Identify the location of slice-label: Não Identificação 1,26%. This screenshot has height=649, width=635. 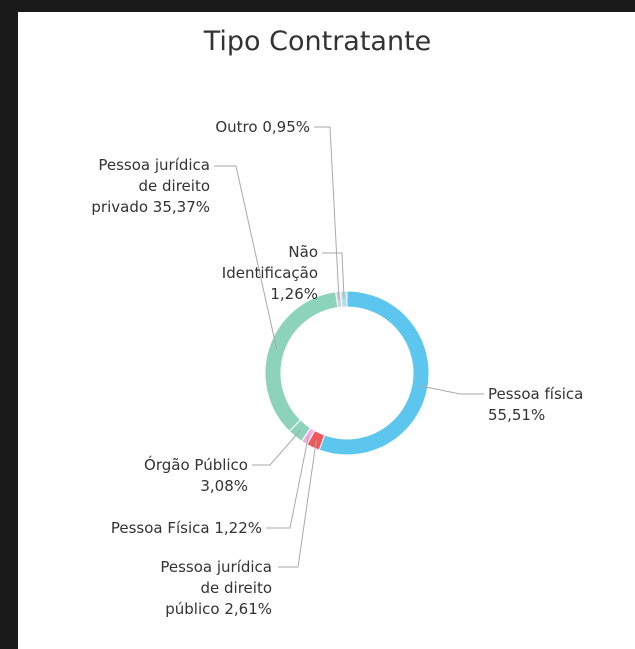
(234, 273).